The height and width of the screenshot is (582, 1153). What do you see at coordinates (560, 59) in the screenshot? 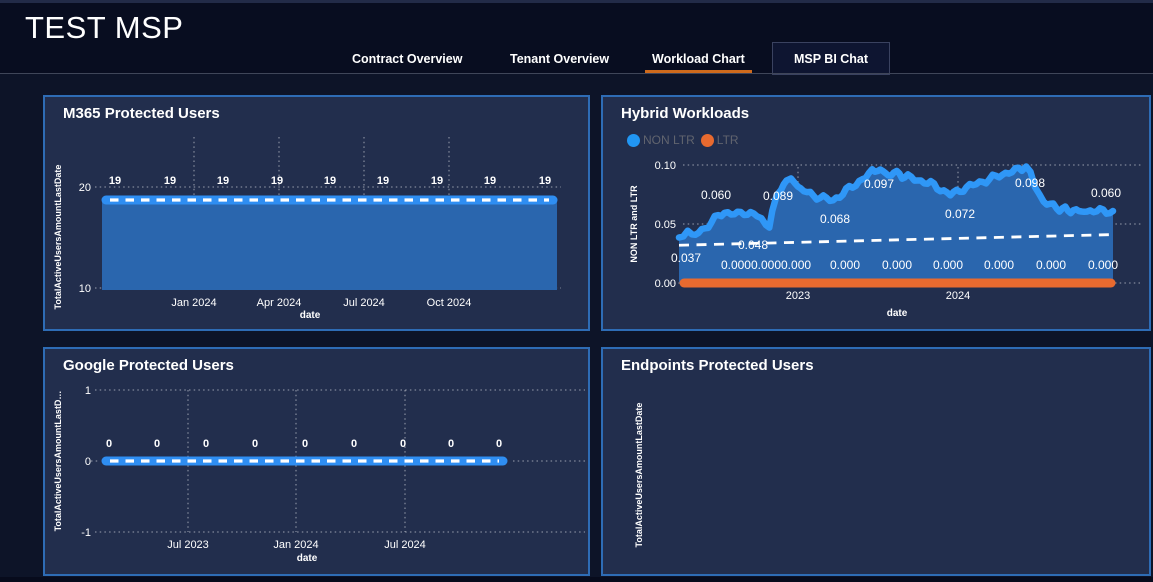
I see `tab-tenant-overview: Tenant Overview` at bounding box center [560, 59].